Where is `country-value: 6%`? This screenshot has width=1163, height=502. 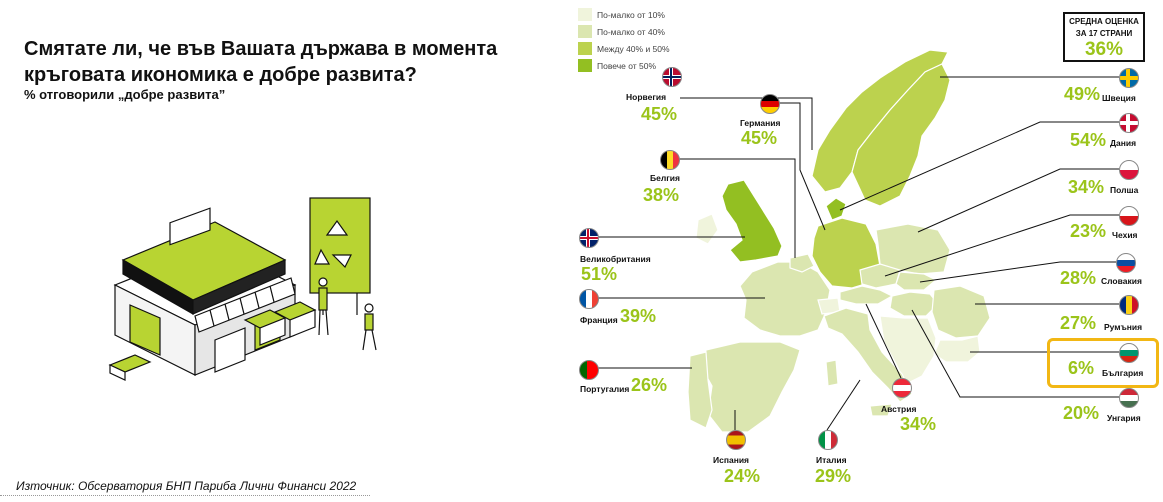 country-value: 6% is located at coordinates (1081, 368).